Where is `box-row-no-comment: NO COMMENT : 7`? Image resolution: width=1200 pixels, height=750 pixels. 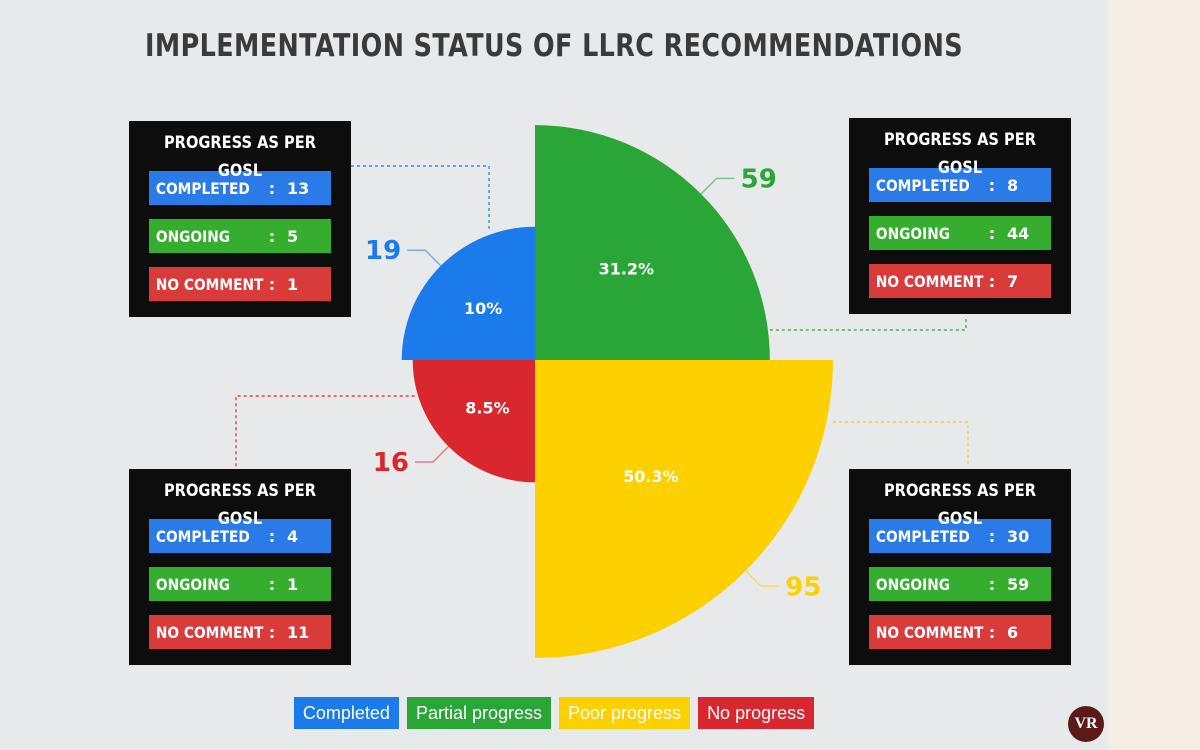
box-row-no-comment: NO COMMENT : 7 is located at coordinates (960, 281).